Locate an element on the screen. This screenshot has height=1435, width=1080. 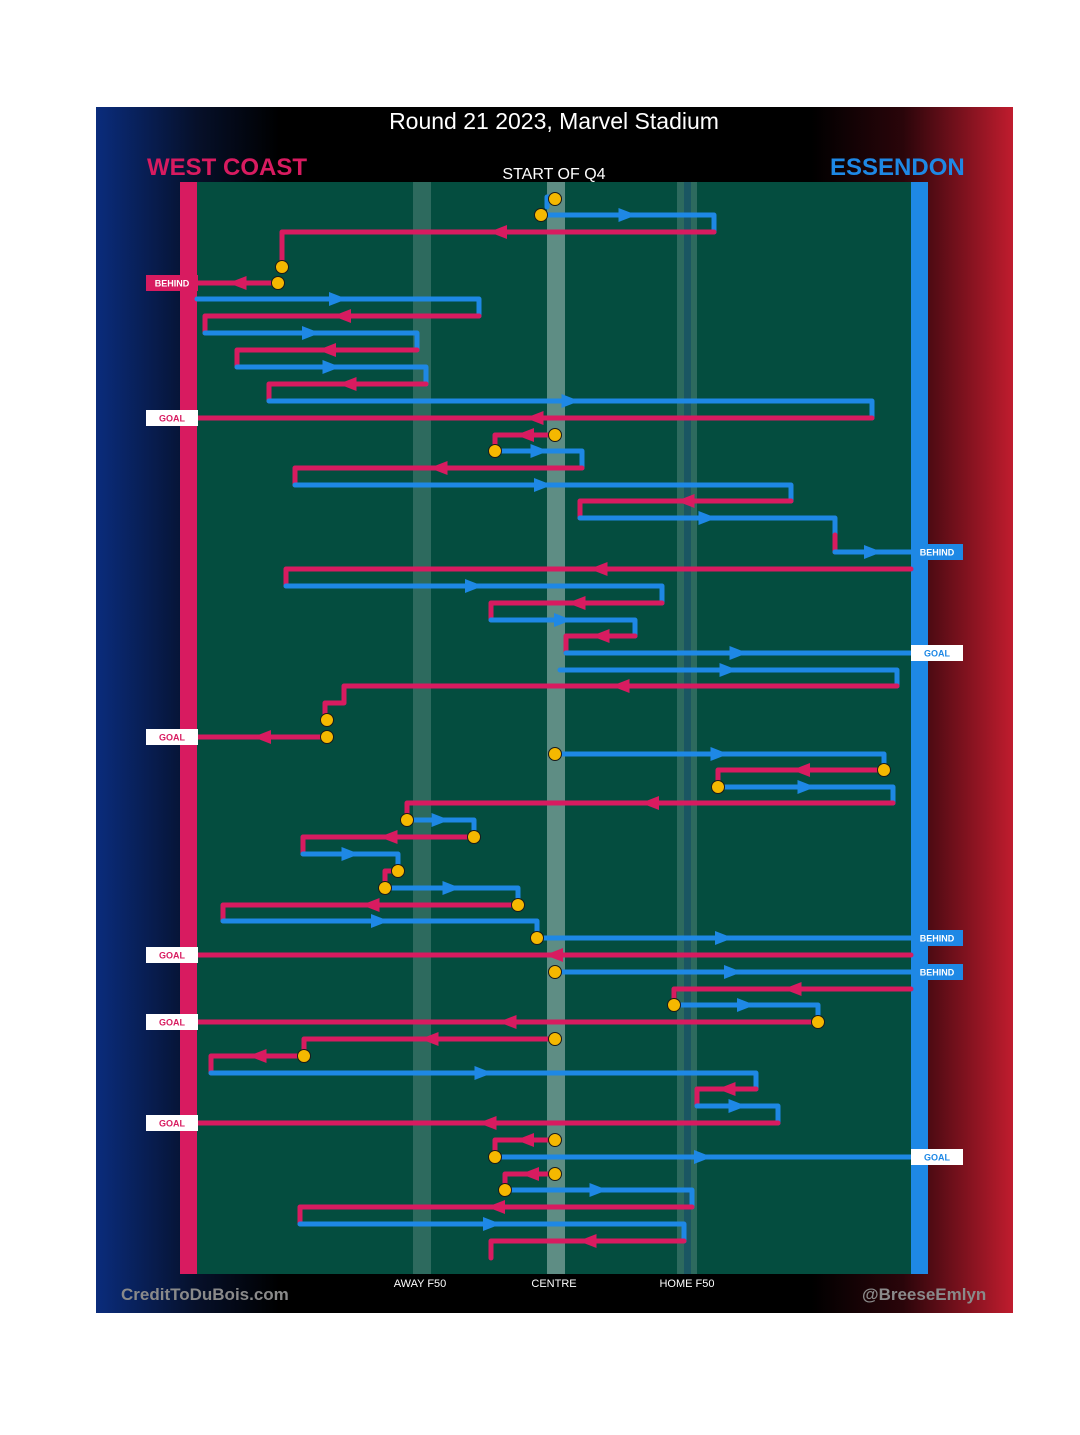
score-label-1: BEHIND is located at coordinates (172, 284).